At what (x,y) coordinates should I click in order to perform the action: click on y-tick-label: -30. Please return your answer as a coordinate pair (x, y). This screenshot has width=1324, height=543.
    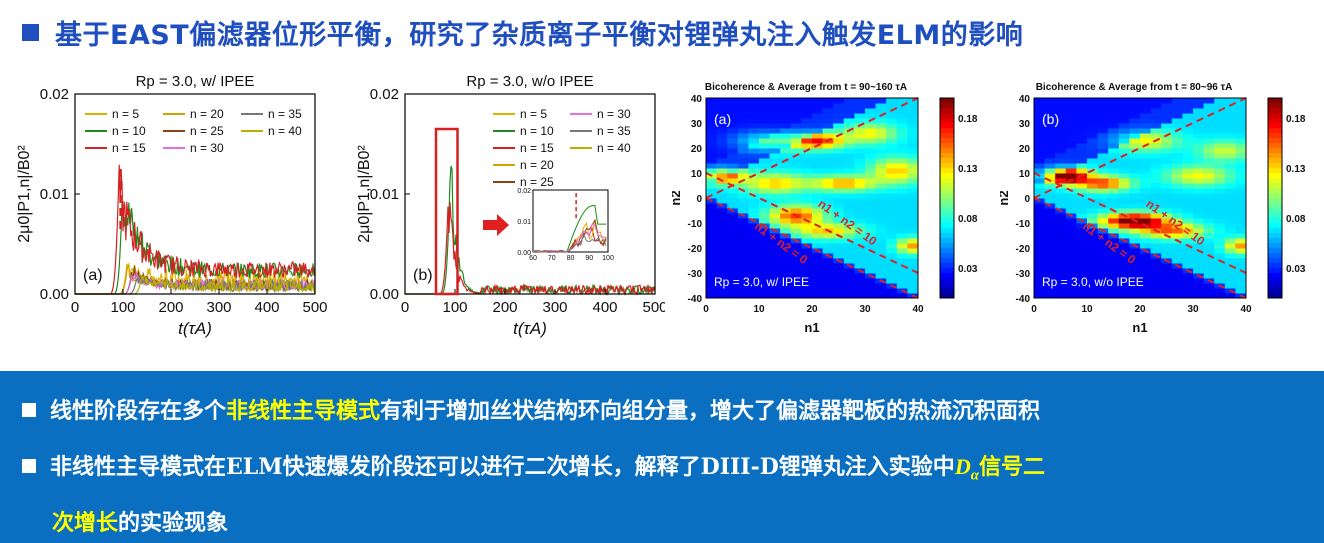
    Looking at the image, I should click on (695, 274).